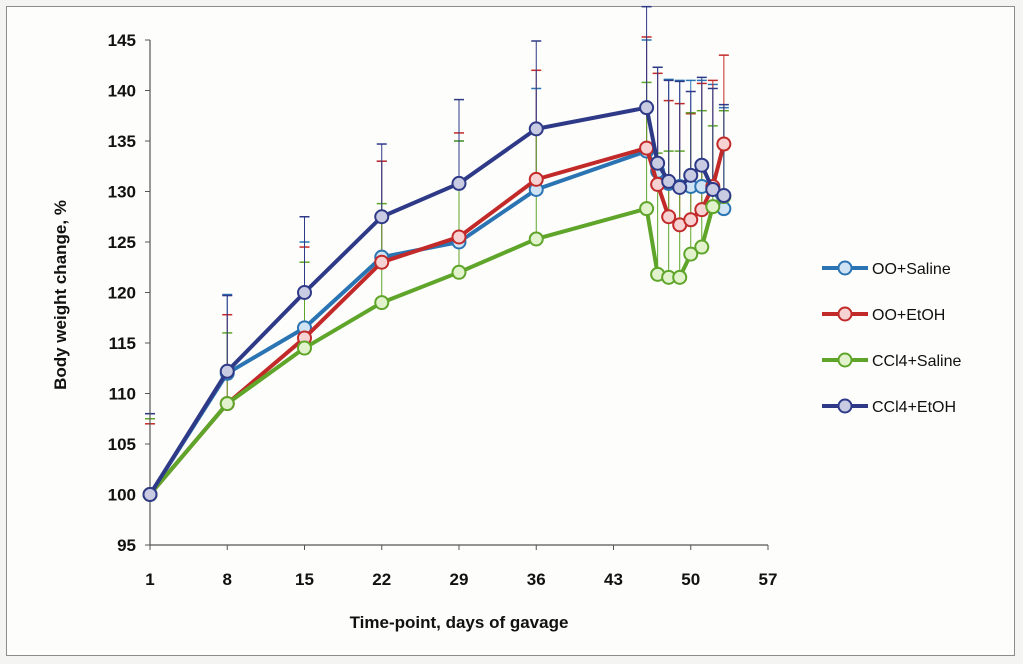 The width and height of the screenshot is (1023, 664). What do you see at coordinates (891, 338) in the screenshot?
I see `legend: OO+Saline OO+EtOH CCl4+Saline CCl4+EtOH` at bounding box center [891, 338].